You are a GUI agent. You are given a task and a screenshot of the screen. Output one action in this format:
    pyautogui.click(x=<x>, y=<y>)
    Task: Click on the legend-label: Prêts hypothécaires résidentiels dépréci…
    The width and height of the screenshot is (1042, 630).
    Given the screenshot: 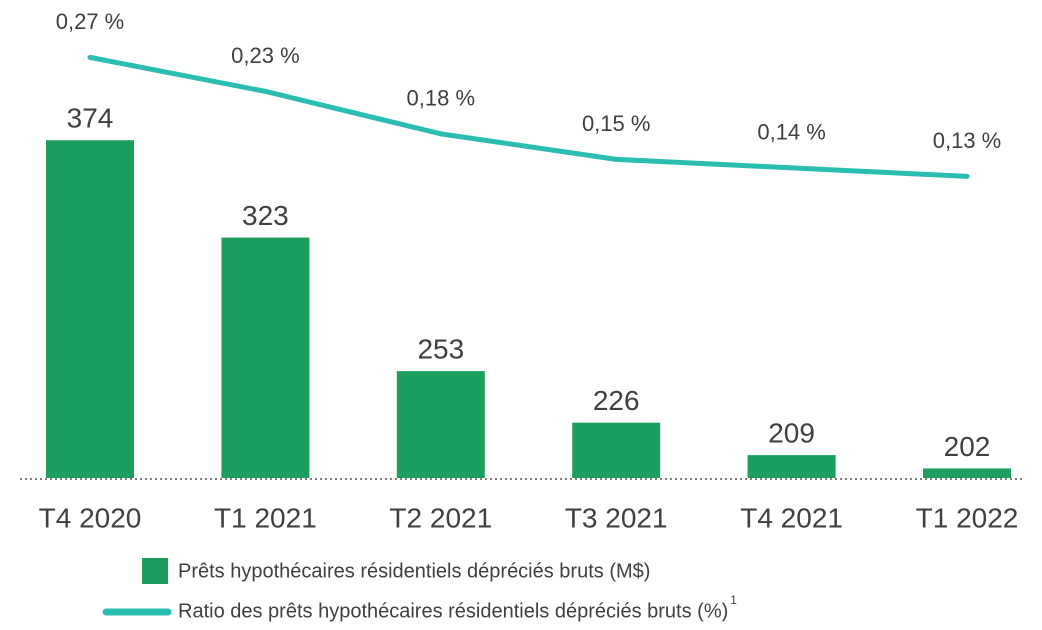 What is the action you would take?
    pyautogui.click(x=414, y=571)
    